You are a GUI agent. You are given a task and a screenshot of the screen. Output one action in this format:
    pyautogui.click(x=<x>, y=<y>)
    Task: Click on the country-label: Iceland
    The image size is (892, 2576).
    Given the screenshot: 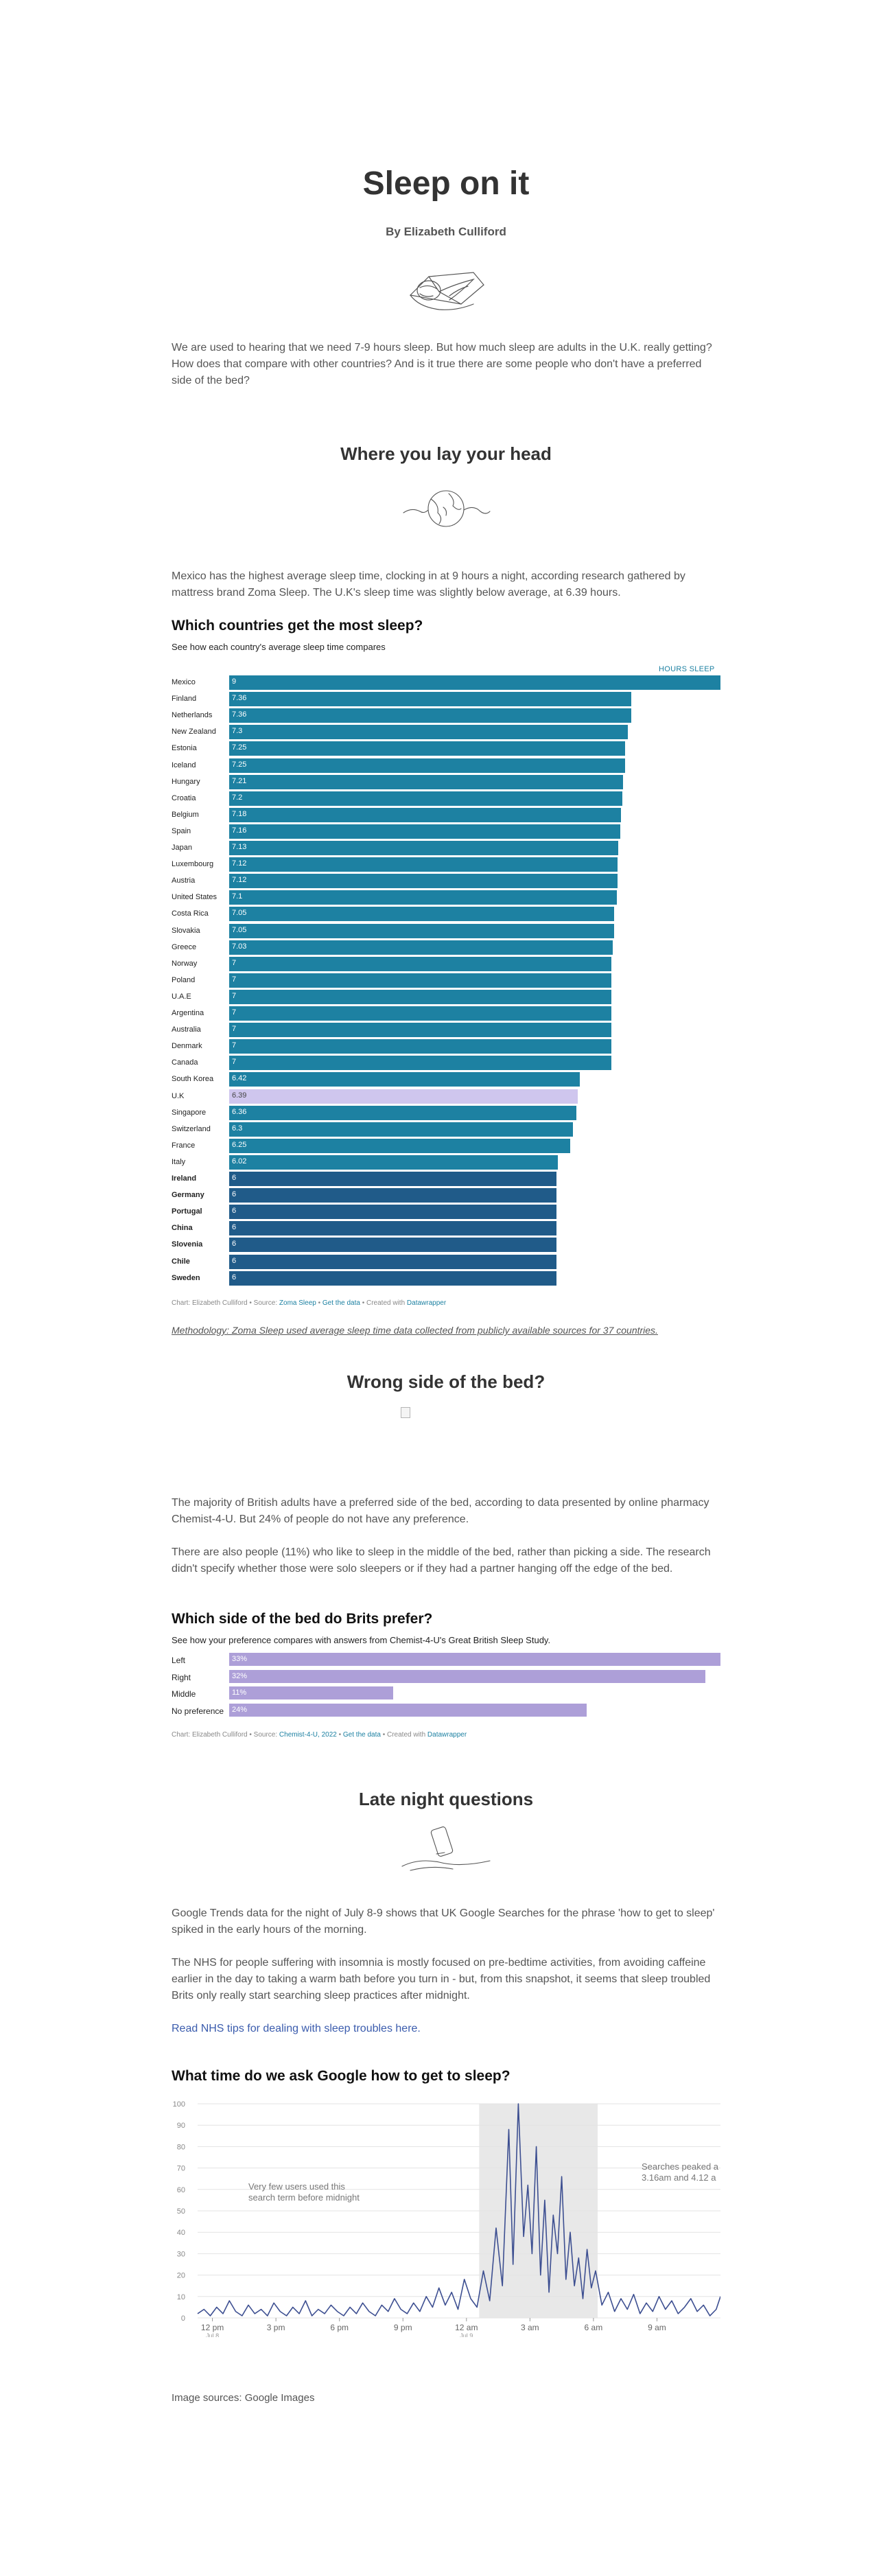 What is the action you would take?
    pyautogui.click(x=184, y=765)
    